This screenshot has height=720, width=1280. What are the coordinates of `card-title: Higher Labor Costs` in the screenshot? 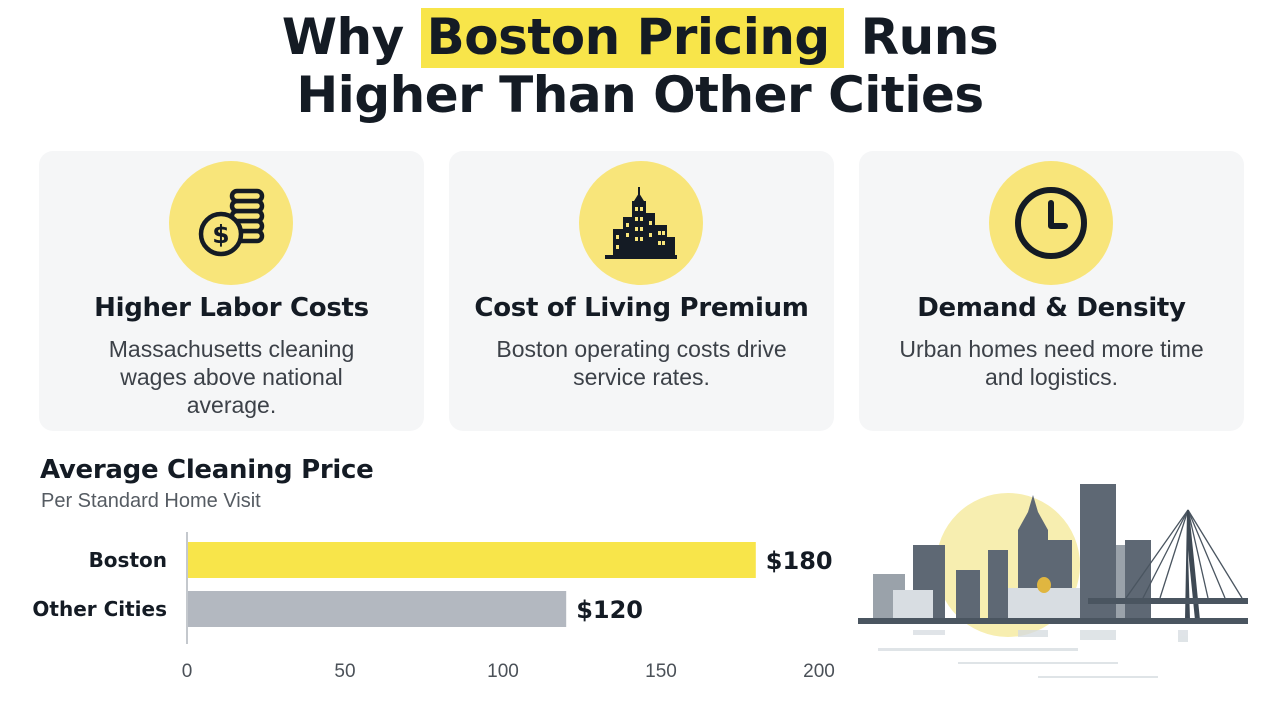 It's located at (231, 308).